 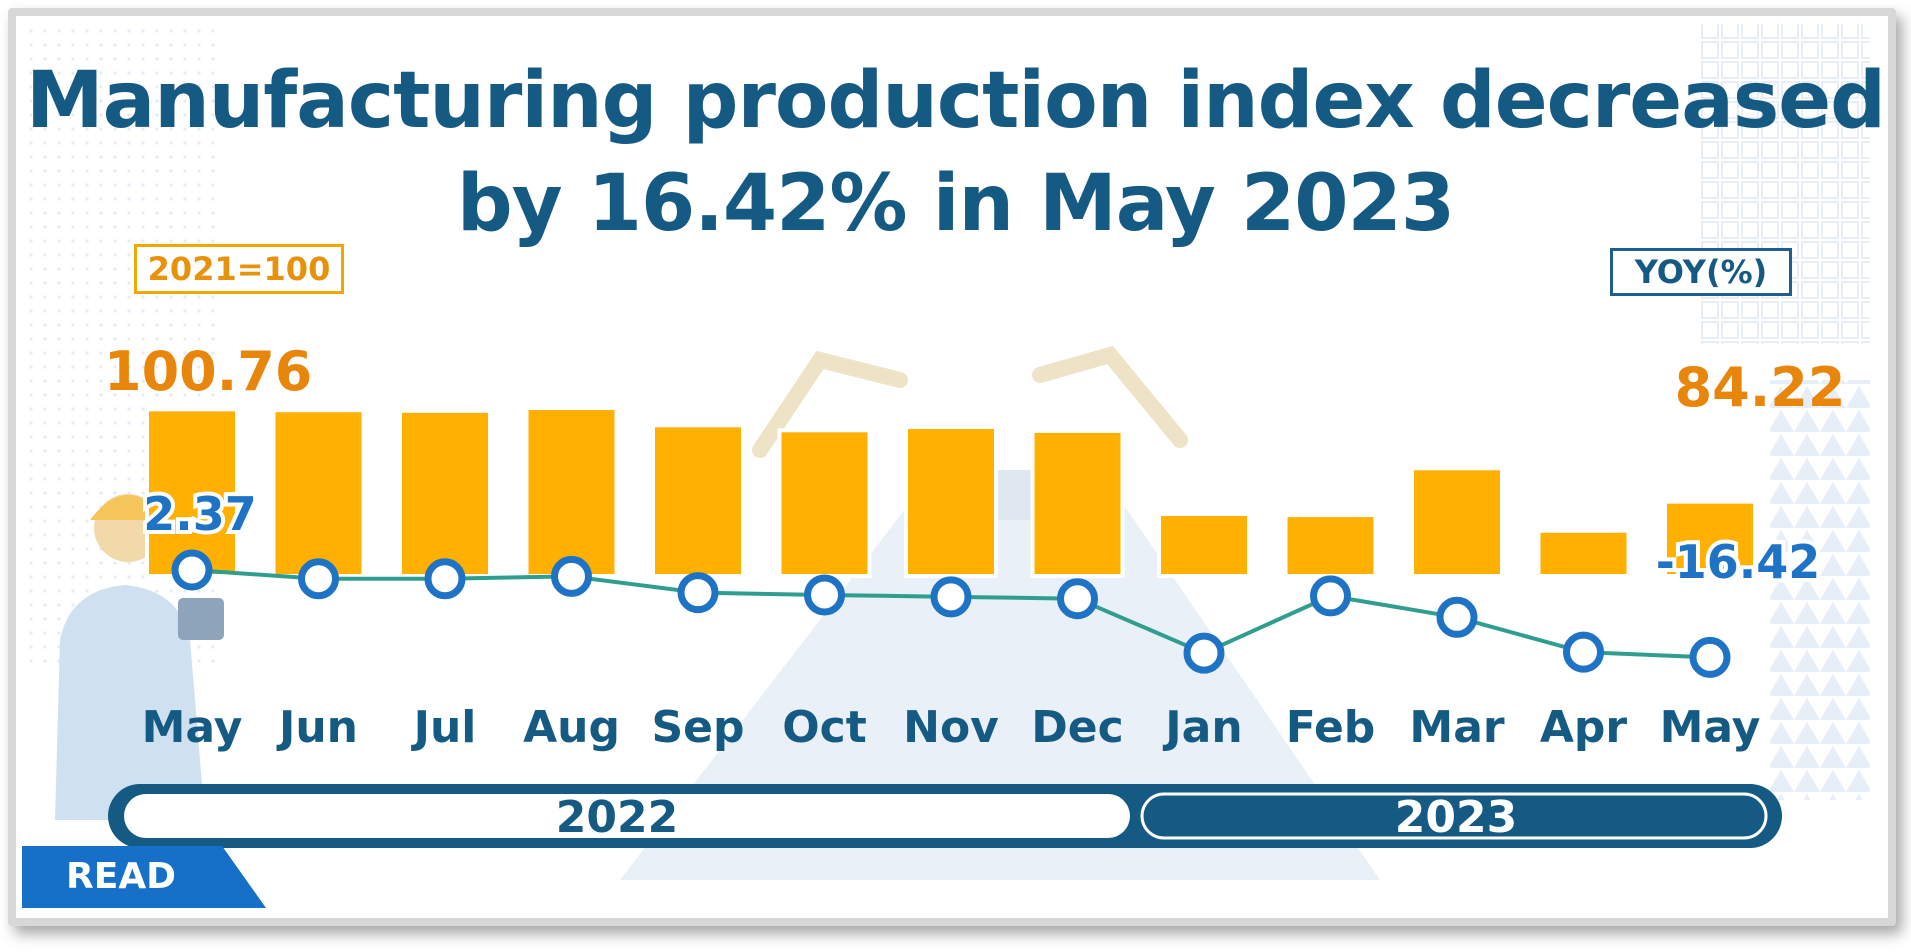 I want to click on x-tick-label-9: Feb, so click(x=1331, y=727).